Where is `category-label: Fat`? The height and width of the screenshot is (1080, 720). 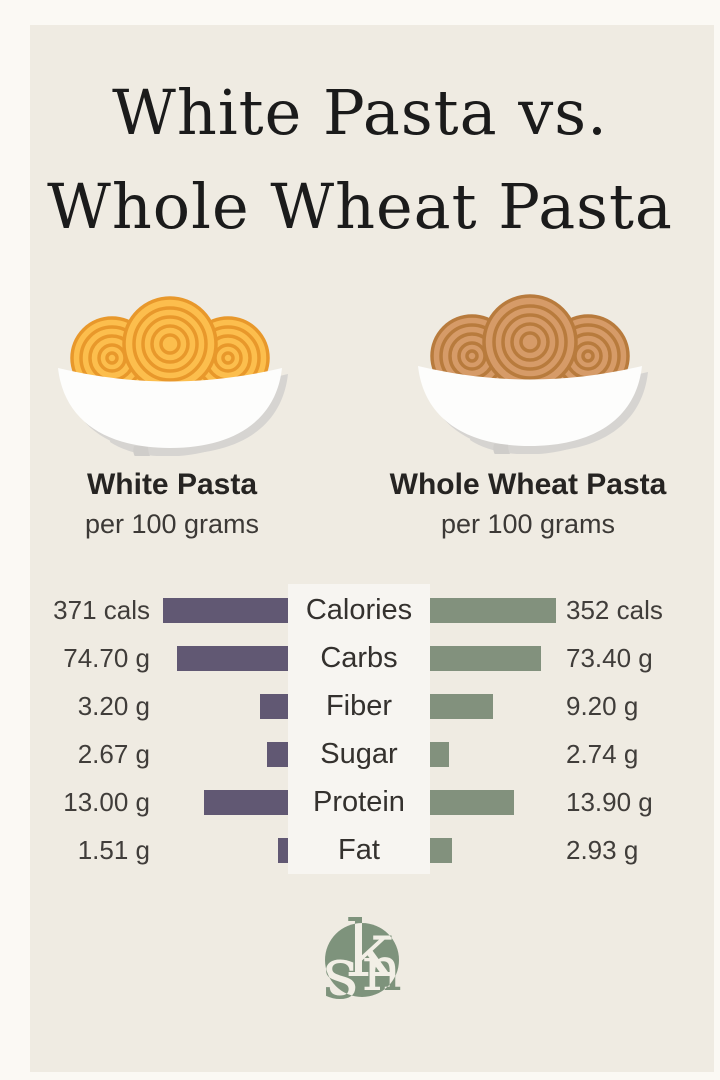
category-label: Fat is located at coordinates (359, 850).